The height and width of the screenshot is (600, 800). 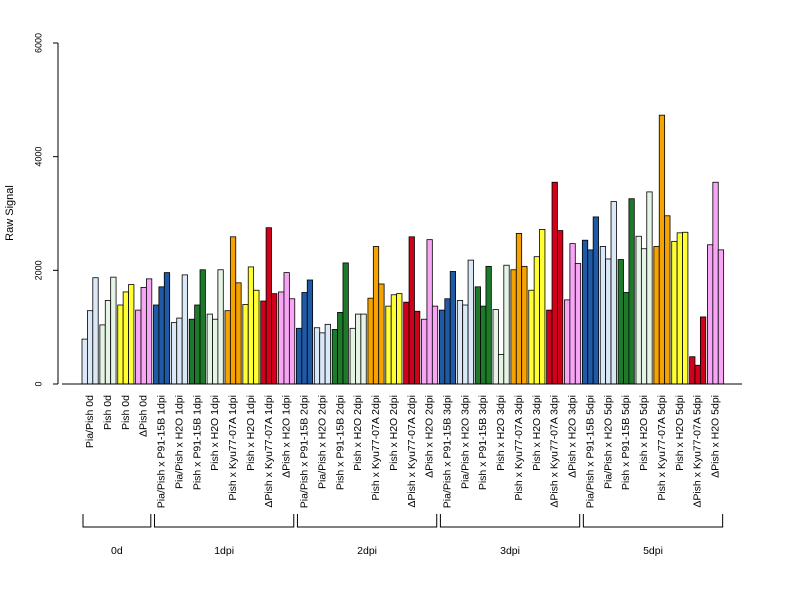 What do you see at coordinates (162, 451) in the screenshot?
I see `x-tick-label: Pia/Pish x P91-15B 1dpi` at bounding box center [162, 451].